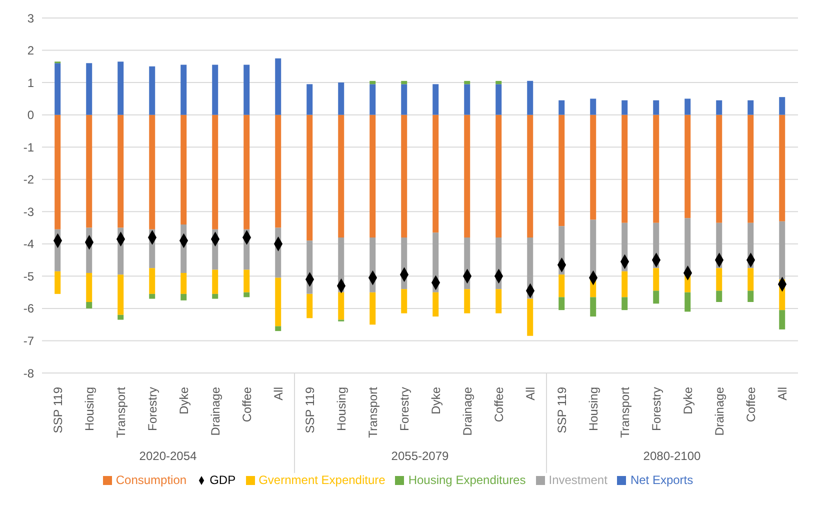 The image size is (814, 516). What do you see at coordinates (28, 276) in the screenshot?
I see `y-tick-label: -5` at bounding box center [28, 276].